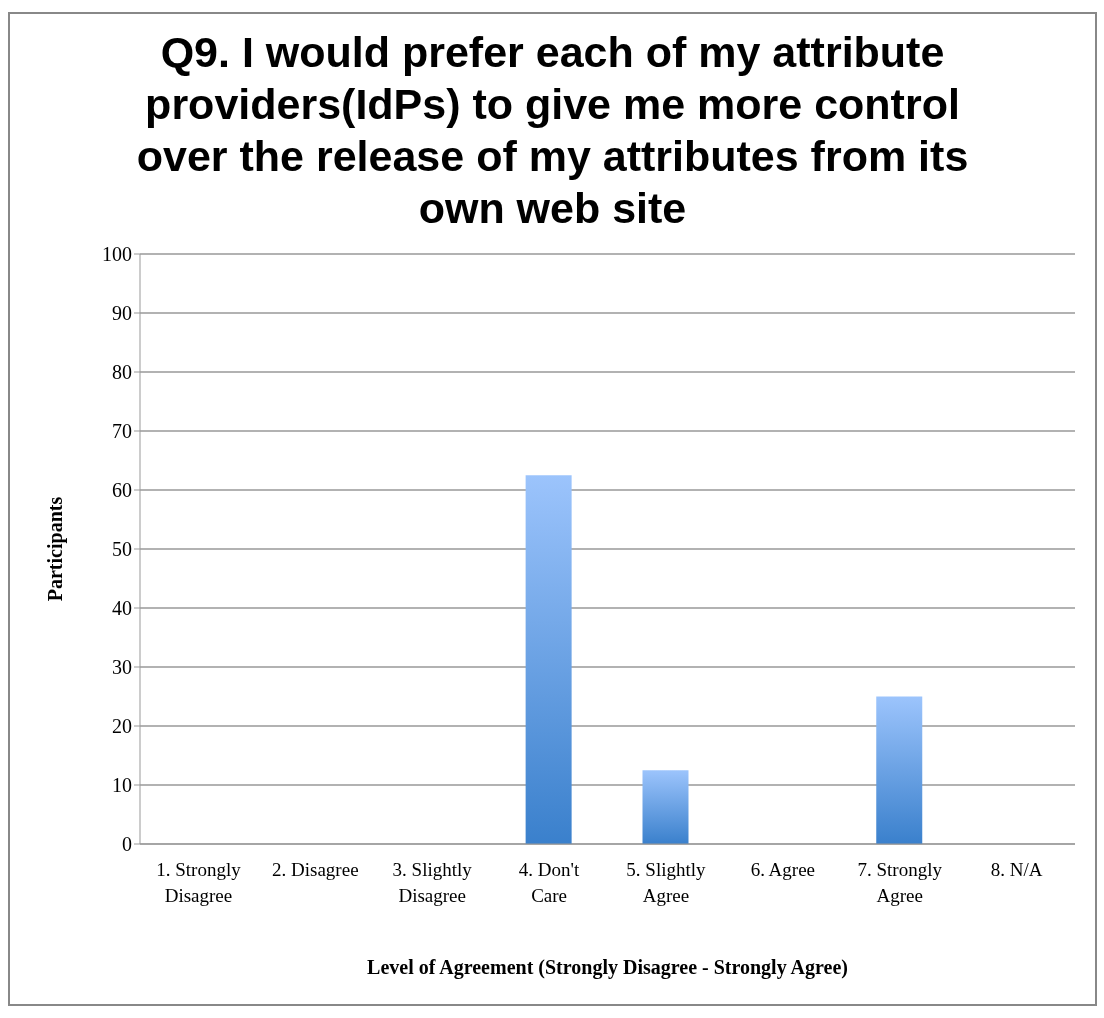  What do you see at coordinates (607, 967) in the screenshot?
I see `x-axis-title: Level of Agreement (Strongly Disagree - Strongly Agree)` at bounding box center [607, 967].